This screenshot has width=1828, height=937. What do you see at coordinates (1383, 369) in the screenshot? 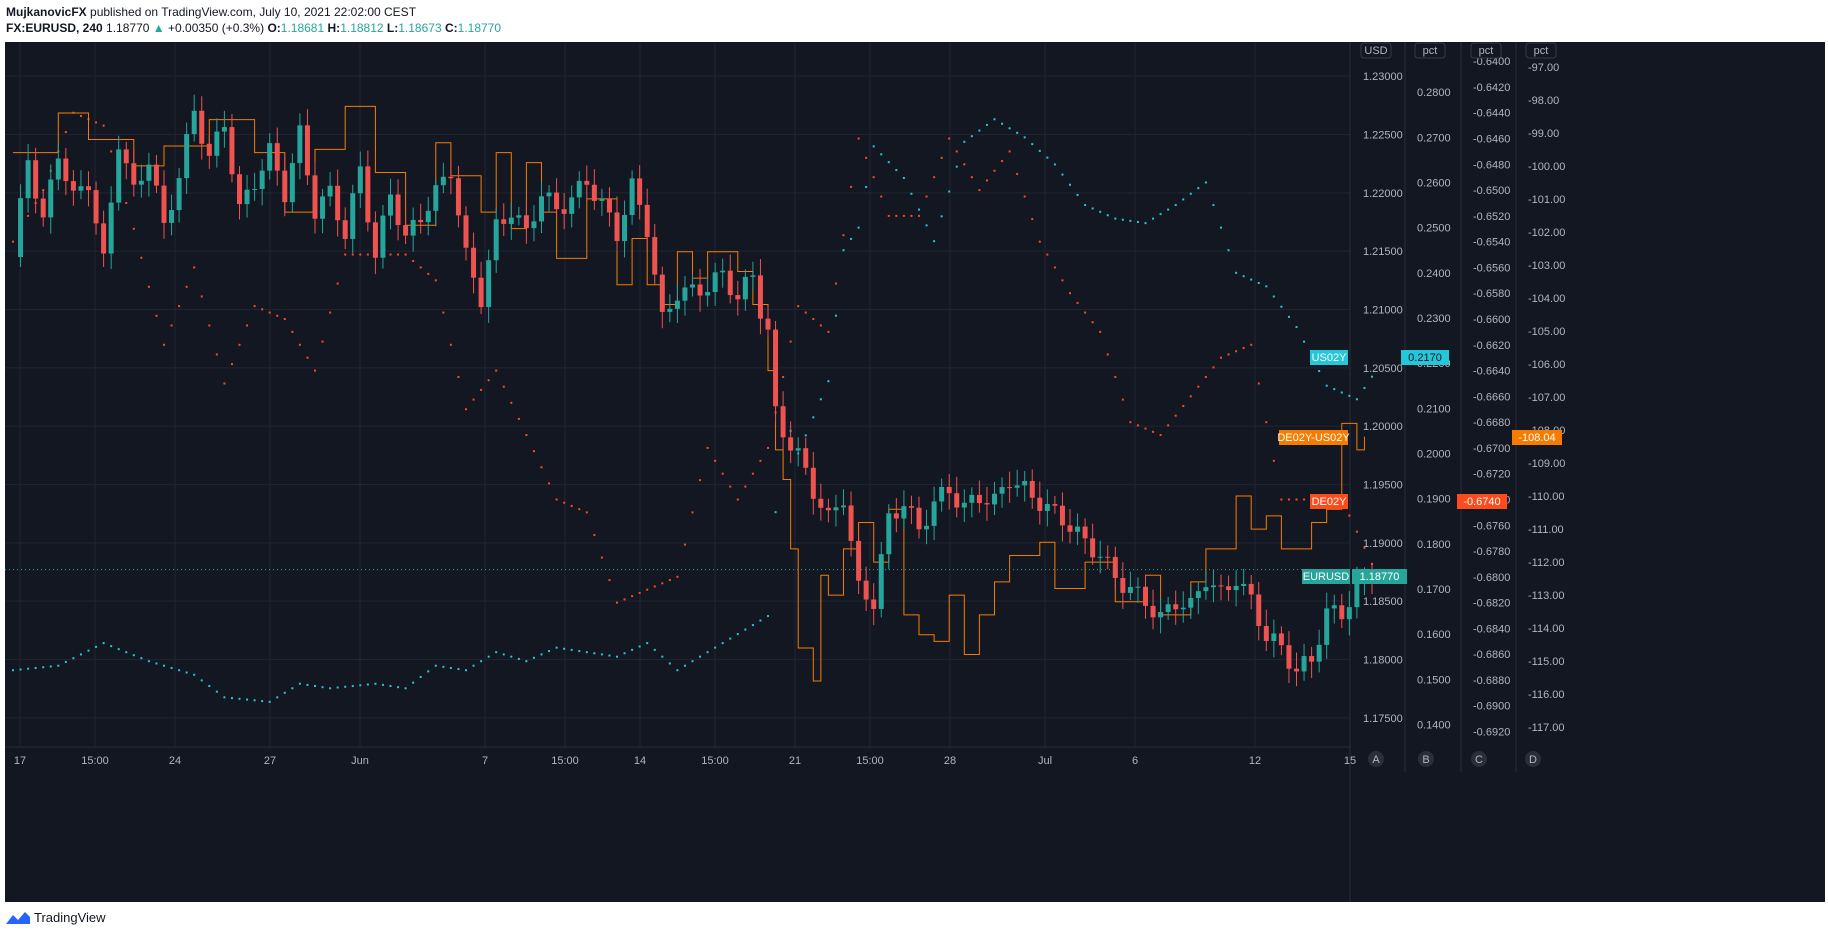
I see `y-tick-label: 1.20500` at bounding box center [1383, 369].